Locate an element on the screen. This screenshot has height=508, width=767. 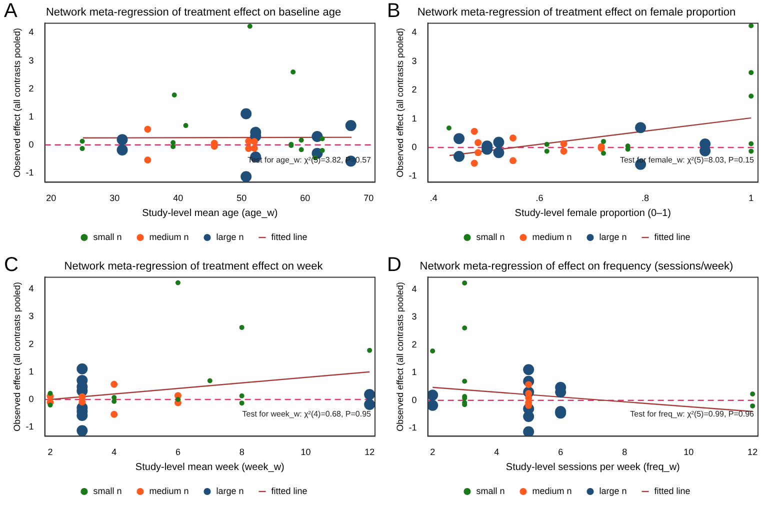
chart-title: Network meta-regression of treatment effect on female proportion is located at coordinates (576, 12).